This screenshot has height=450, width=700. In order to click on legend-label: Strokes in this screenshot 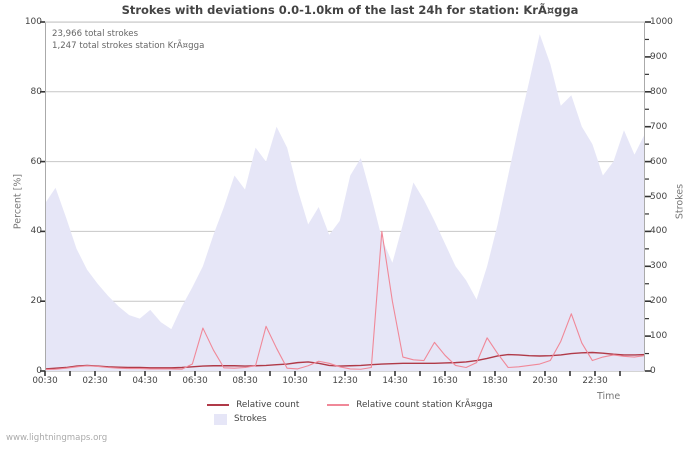, I will do `click(250, 419)`.